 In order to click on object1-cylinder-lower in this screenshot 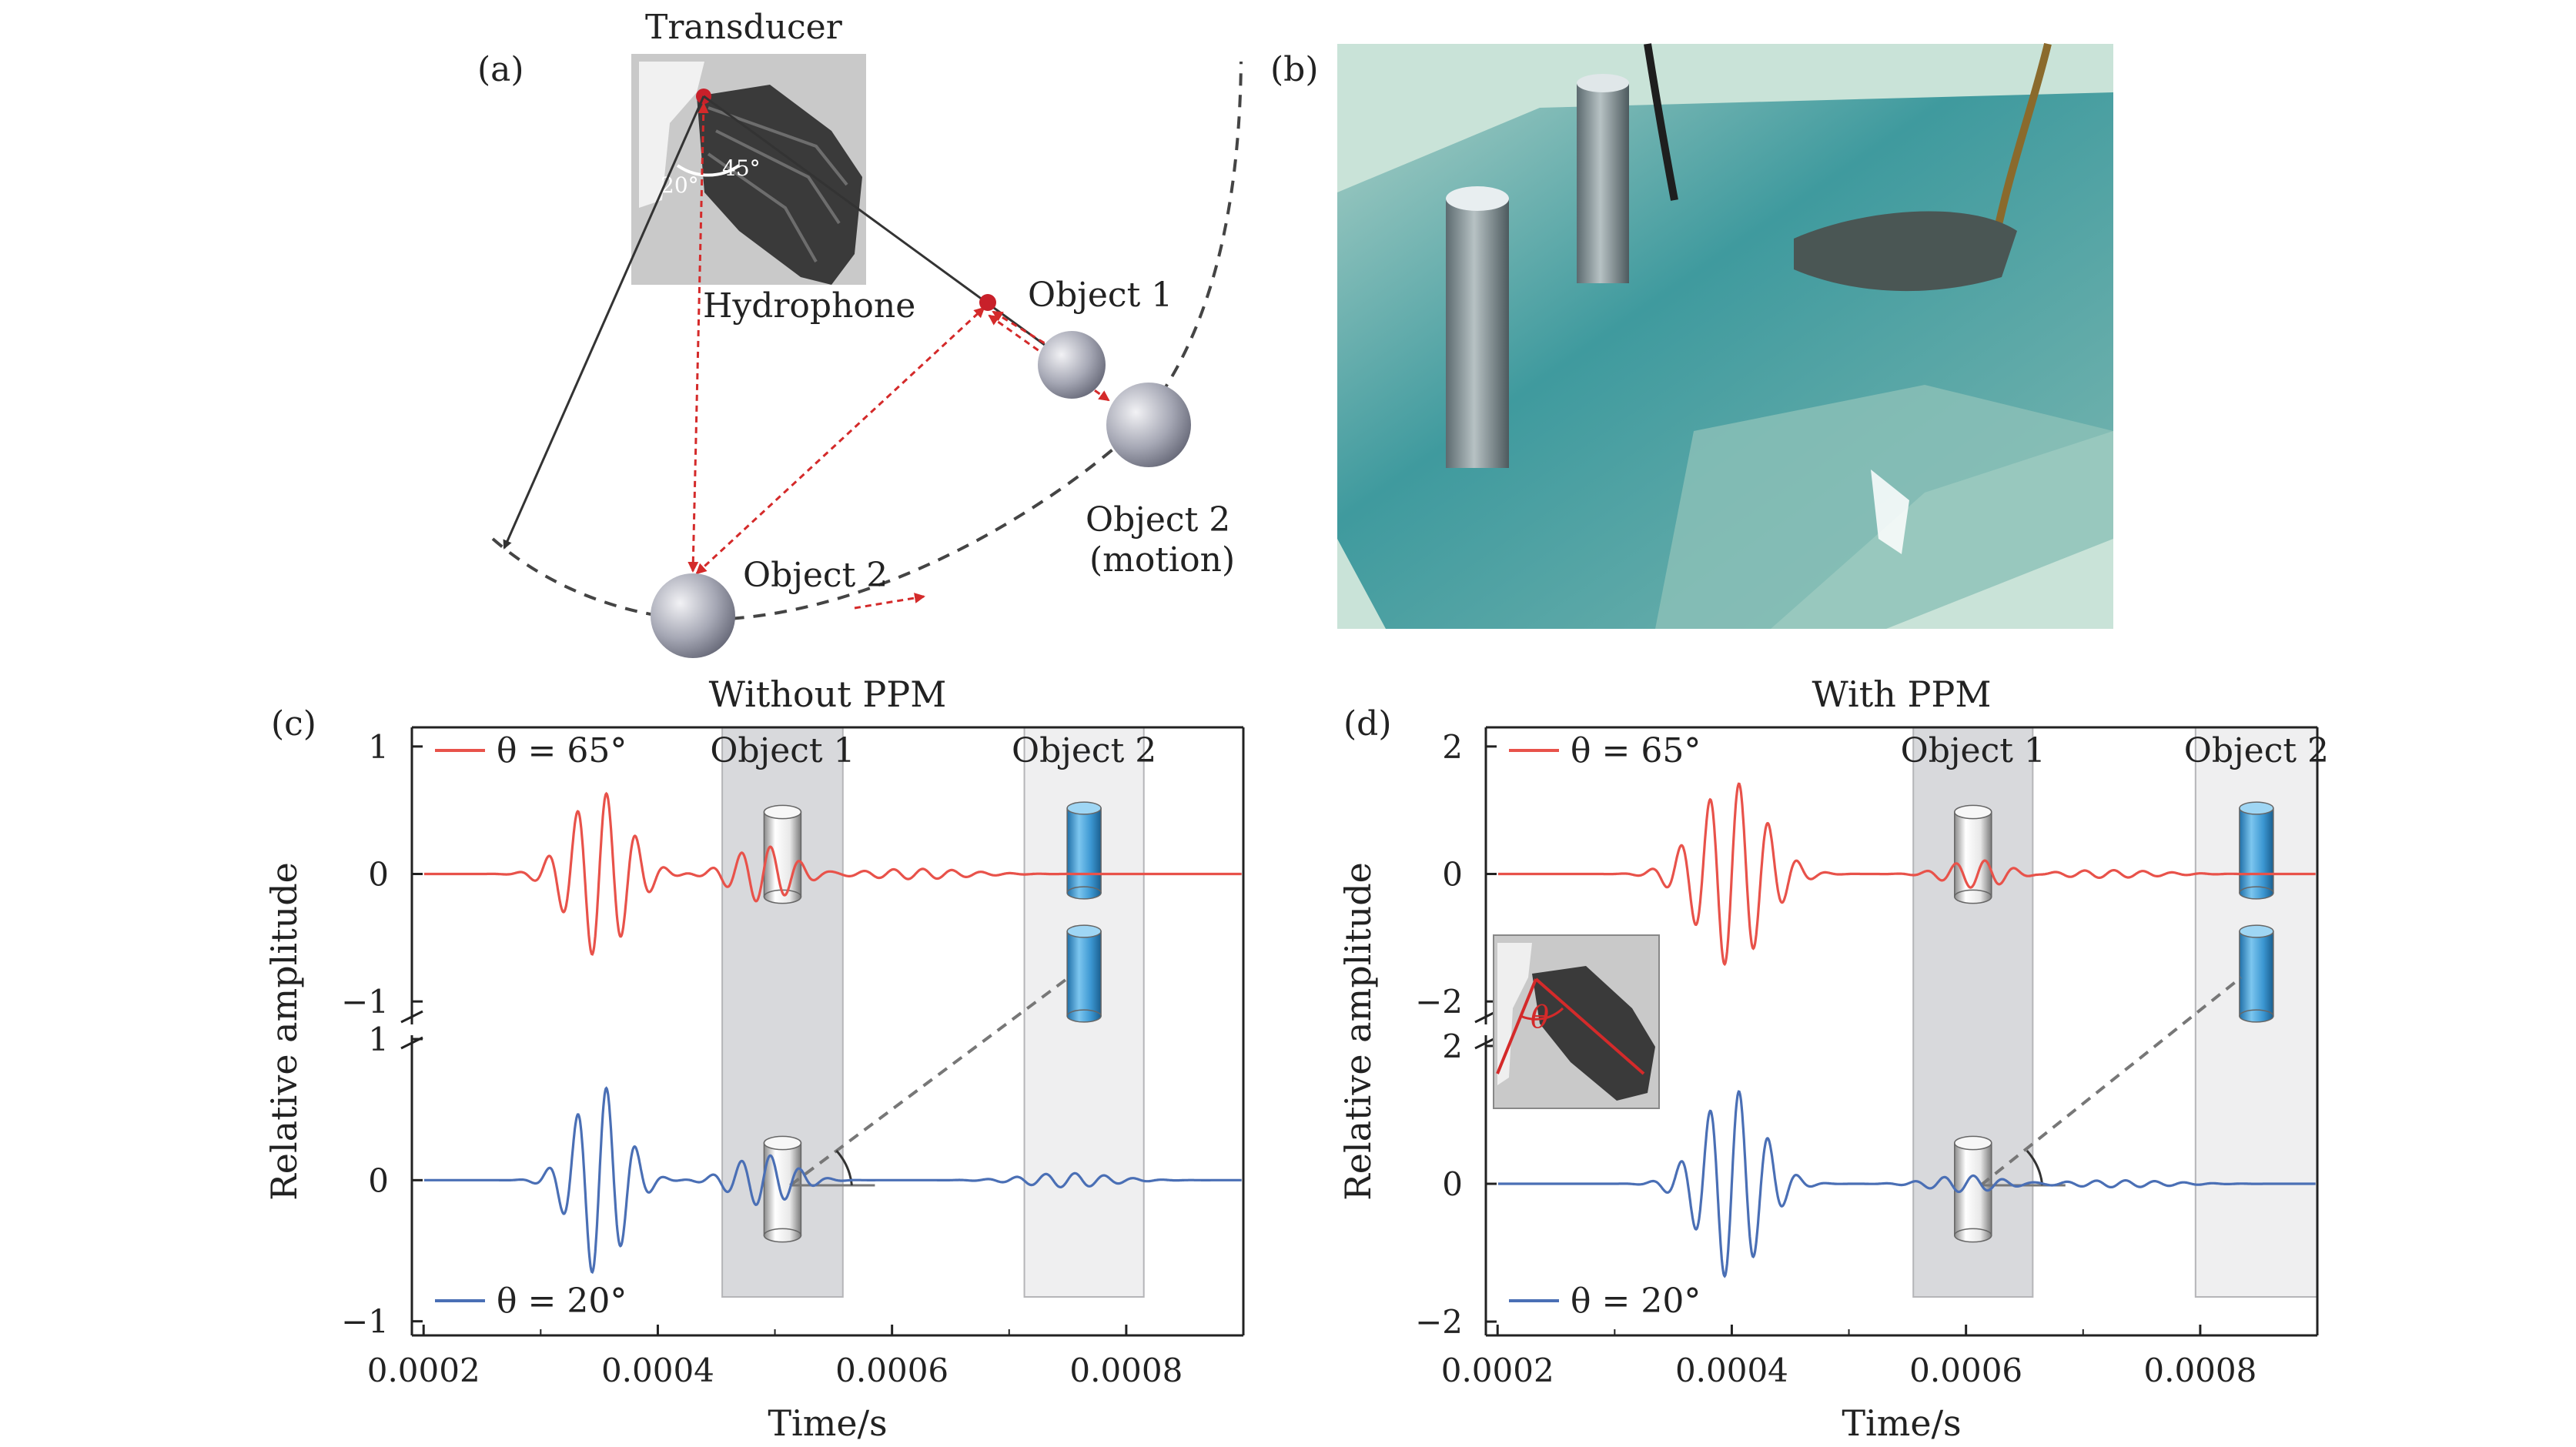, I will do `click(783, 1189)`.